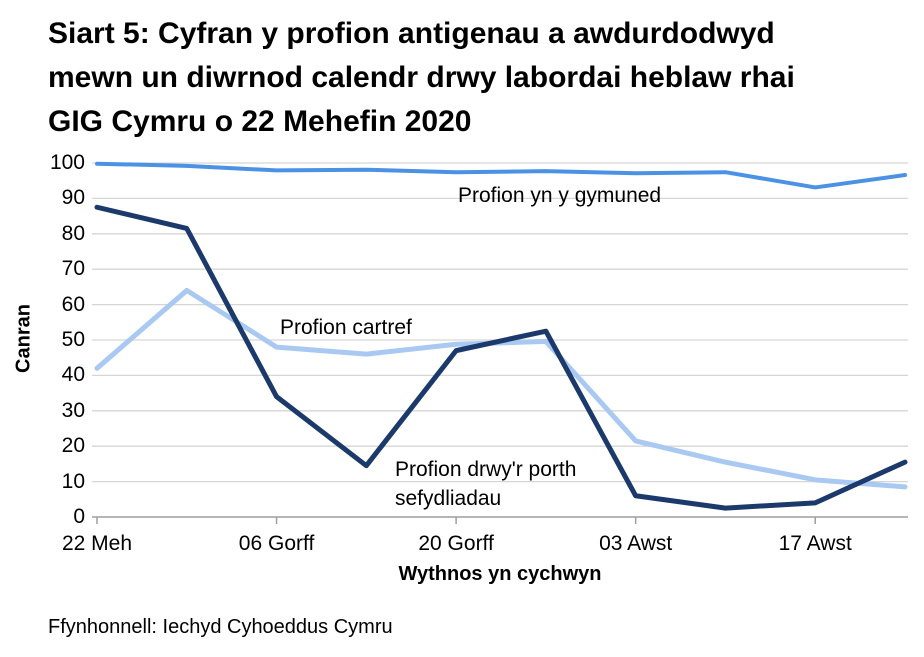 The image size is (924, 657). Describe the element at coordinates (73, 339) in the screenshot. I see `y-tick-label: 50` at that location.